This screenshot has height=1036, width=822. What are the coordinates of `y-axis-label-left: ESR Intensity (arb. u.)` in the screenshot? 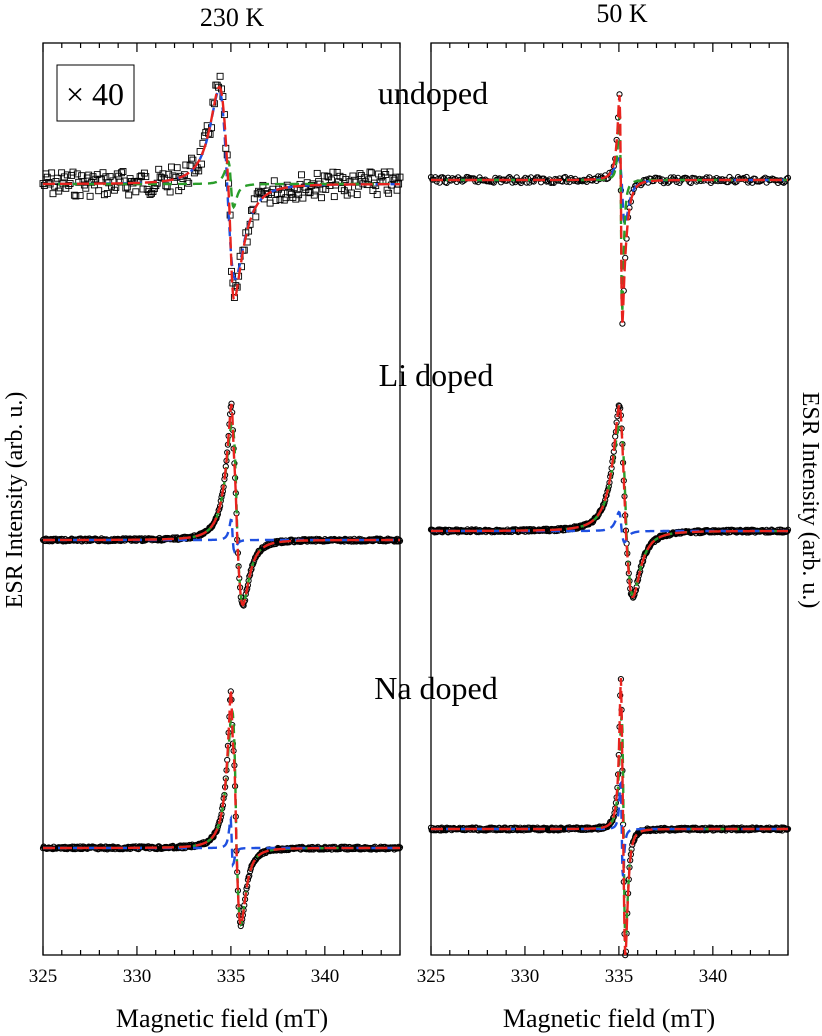 It's located at (15, 500).